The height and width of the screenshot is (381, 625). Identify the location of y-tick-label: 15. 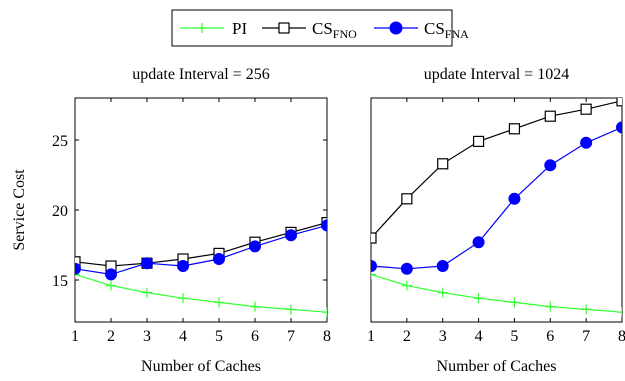
(60, 281).